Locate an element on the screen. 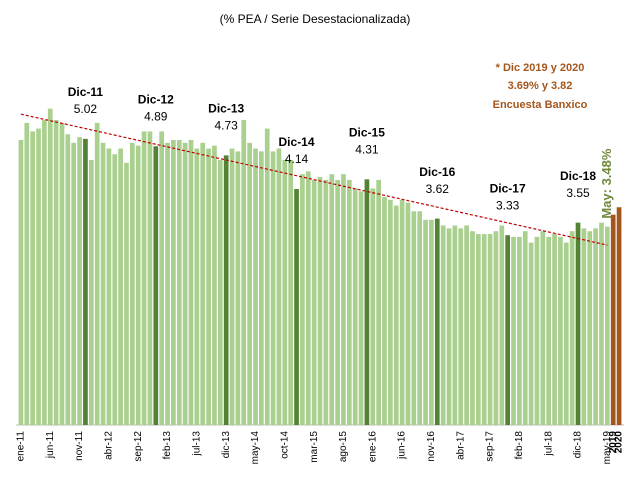 The width and height of the screenshot is (630, 488). x-tick-label: abr-17 is located at coordinates (460, 445).